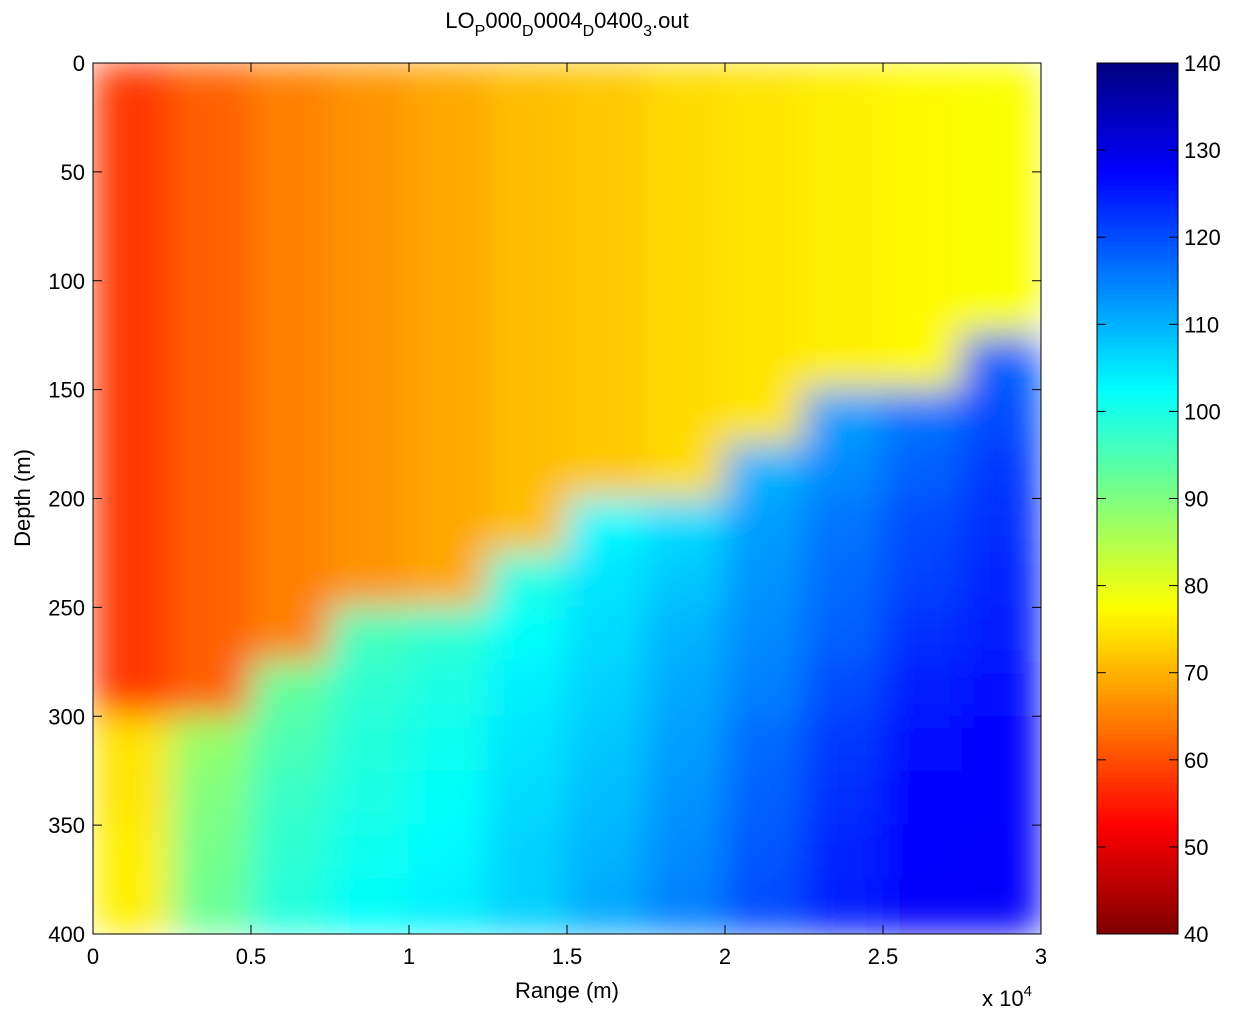 Image resolution: width=1241 pixels, height=1012 pixels. Describe the element at coordinates (1196, 586) in the screenshot. I see `colorbar-tick-label: 80` at that location.